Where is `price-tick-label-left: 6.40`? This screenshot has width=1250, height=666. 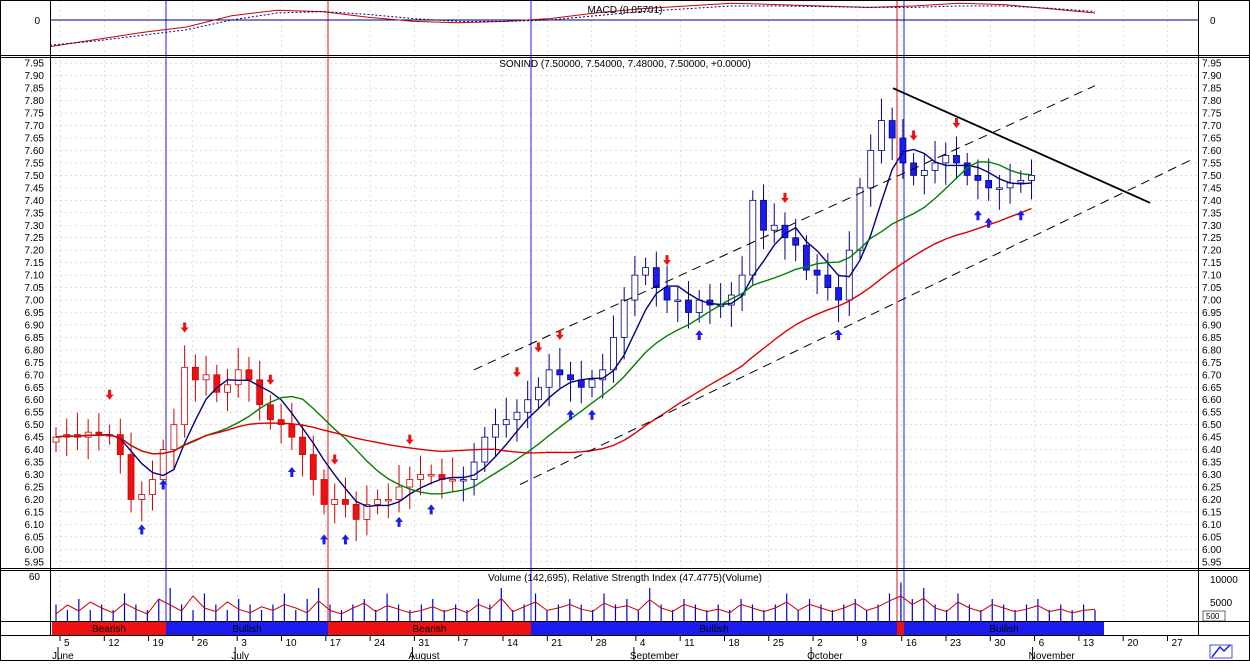 price-tick-label-left: 6.40 is located at coordinates (35, 450).